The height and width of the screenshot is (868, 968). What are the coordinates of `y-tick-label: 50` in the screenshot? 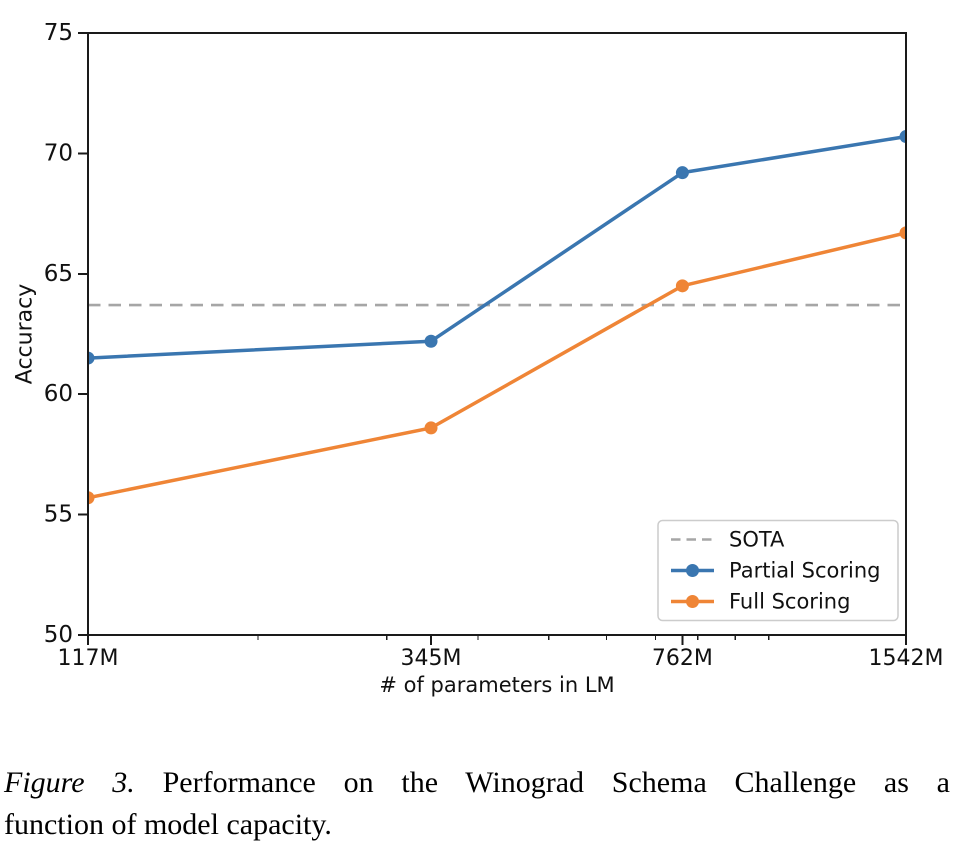 It's located at (58, 635).